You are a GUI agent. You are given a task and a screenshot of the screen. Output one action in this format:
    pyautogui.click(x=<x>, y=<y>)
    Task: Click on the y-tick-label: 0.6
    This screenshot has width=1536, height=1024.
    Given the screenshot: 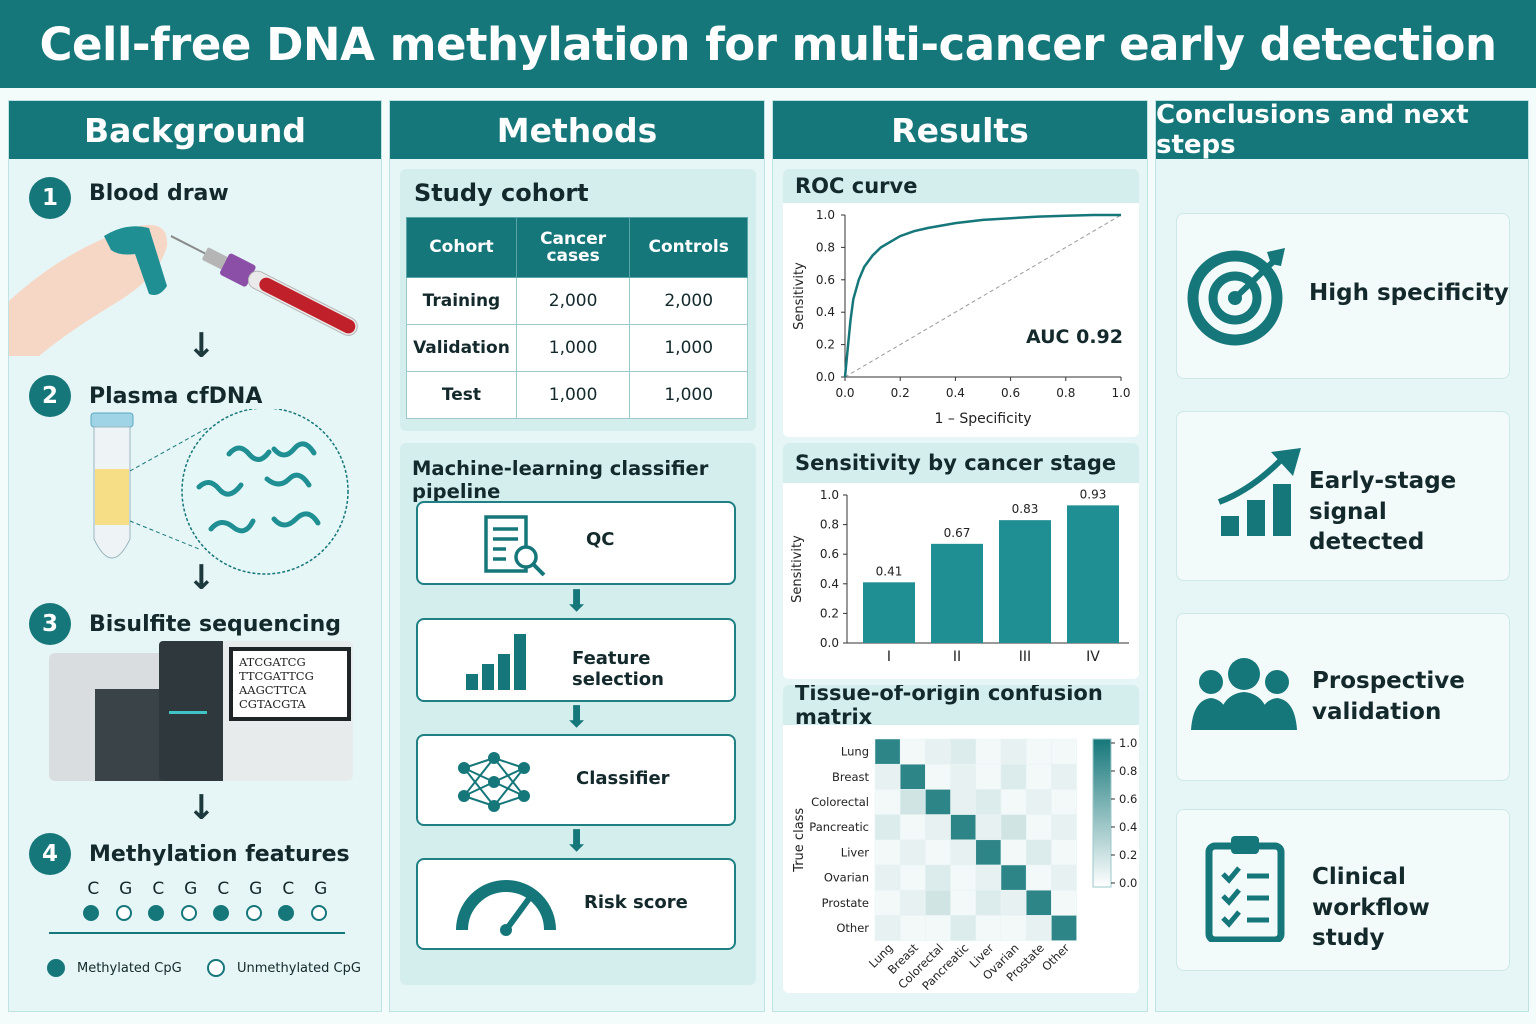 What is the action you would take?
    pyautogui.click(x=829, y=554)
    